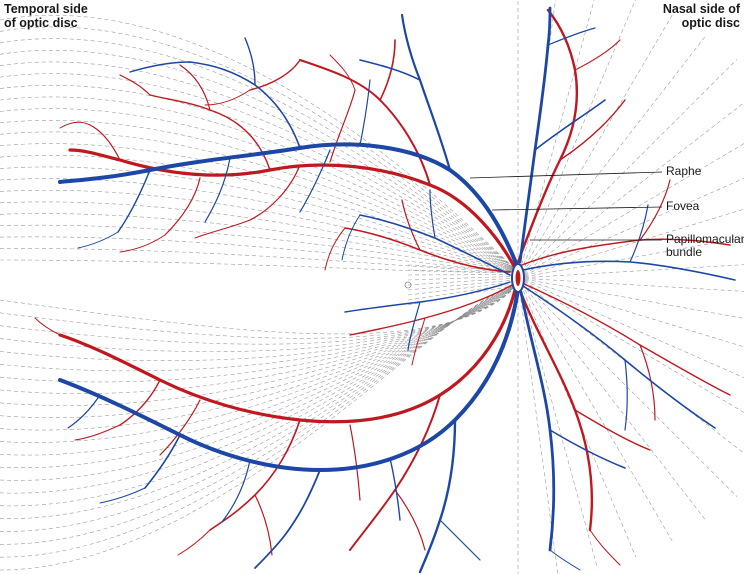  Describe the element at coordinates (705, 245) in the screenshot. I see `papillomacular-bundle-label: Papillomacular bundle` at that location.